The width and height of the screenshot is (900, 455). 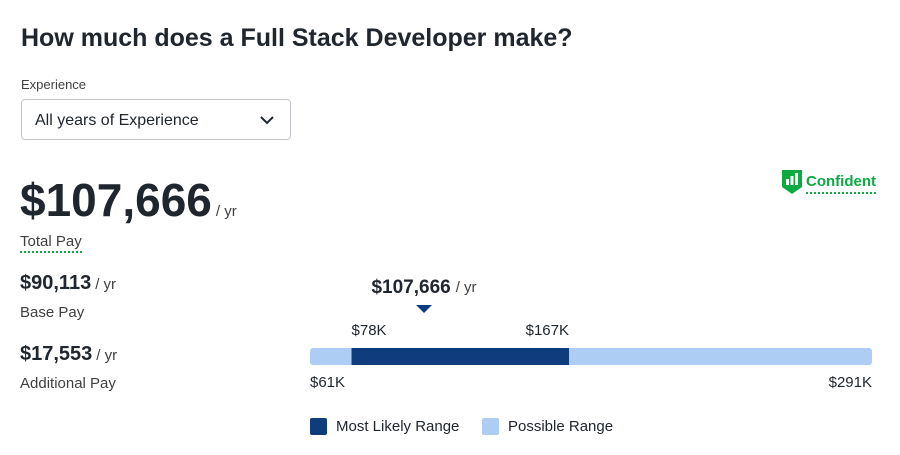 What do you see at coordinates (54, 84) in the screenshot?
I see `filter-label: Experience` at bounding box center [54, 84].